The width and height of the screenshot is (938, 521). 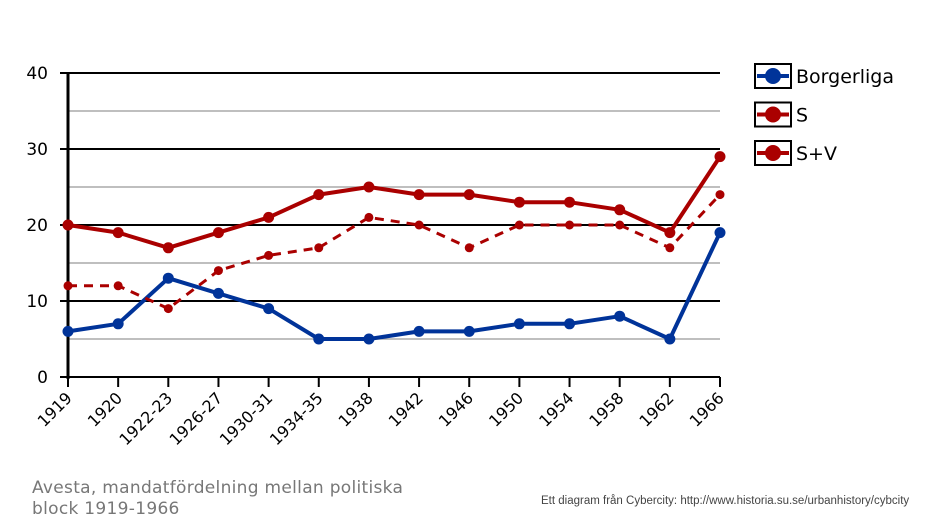 What do you see at coordinates (556, 409) in the screenshot?
I see `x-tick-label: 1954` at bounding box center [556, 409].